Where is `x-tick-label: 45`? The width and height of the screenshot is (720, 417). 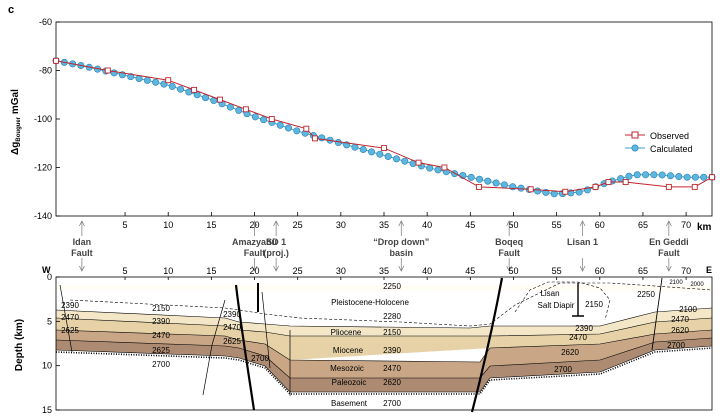
x-tick-label: 45 is located at coordinates (470, 225).